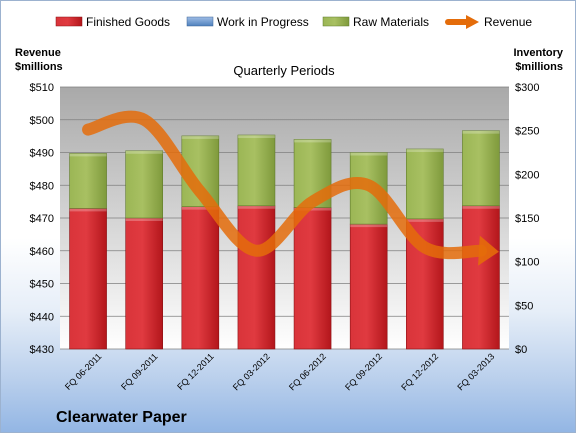 The width and height of the screenshot is (576, 433). I want to click on left-axis-title-line2: $millions, so click(39, 67).